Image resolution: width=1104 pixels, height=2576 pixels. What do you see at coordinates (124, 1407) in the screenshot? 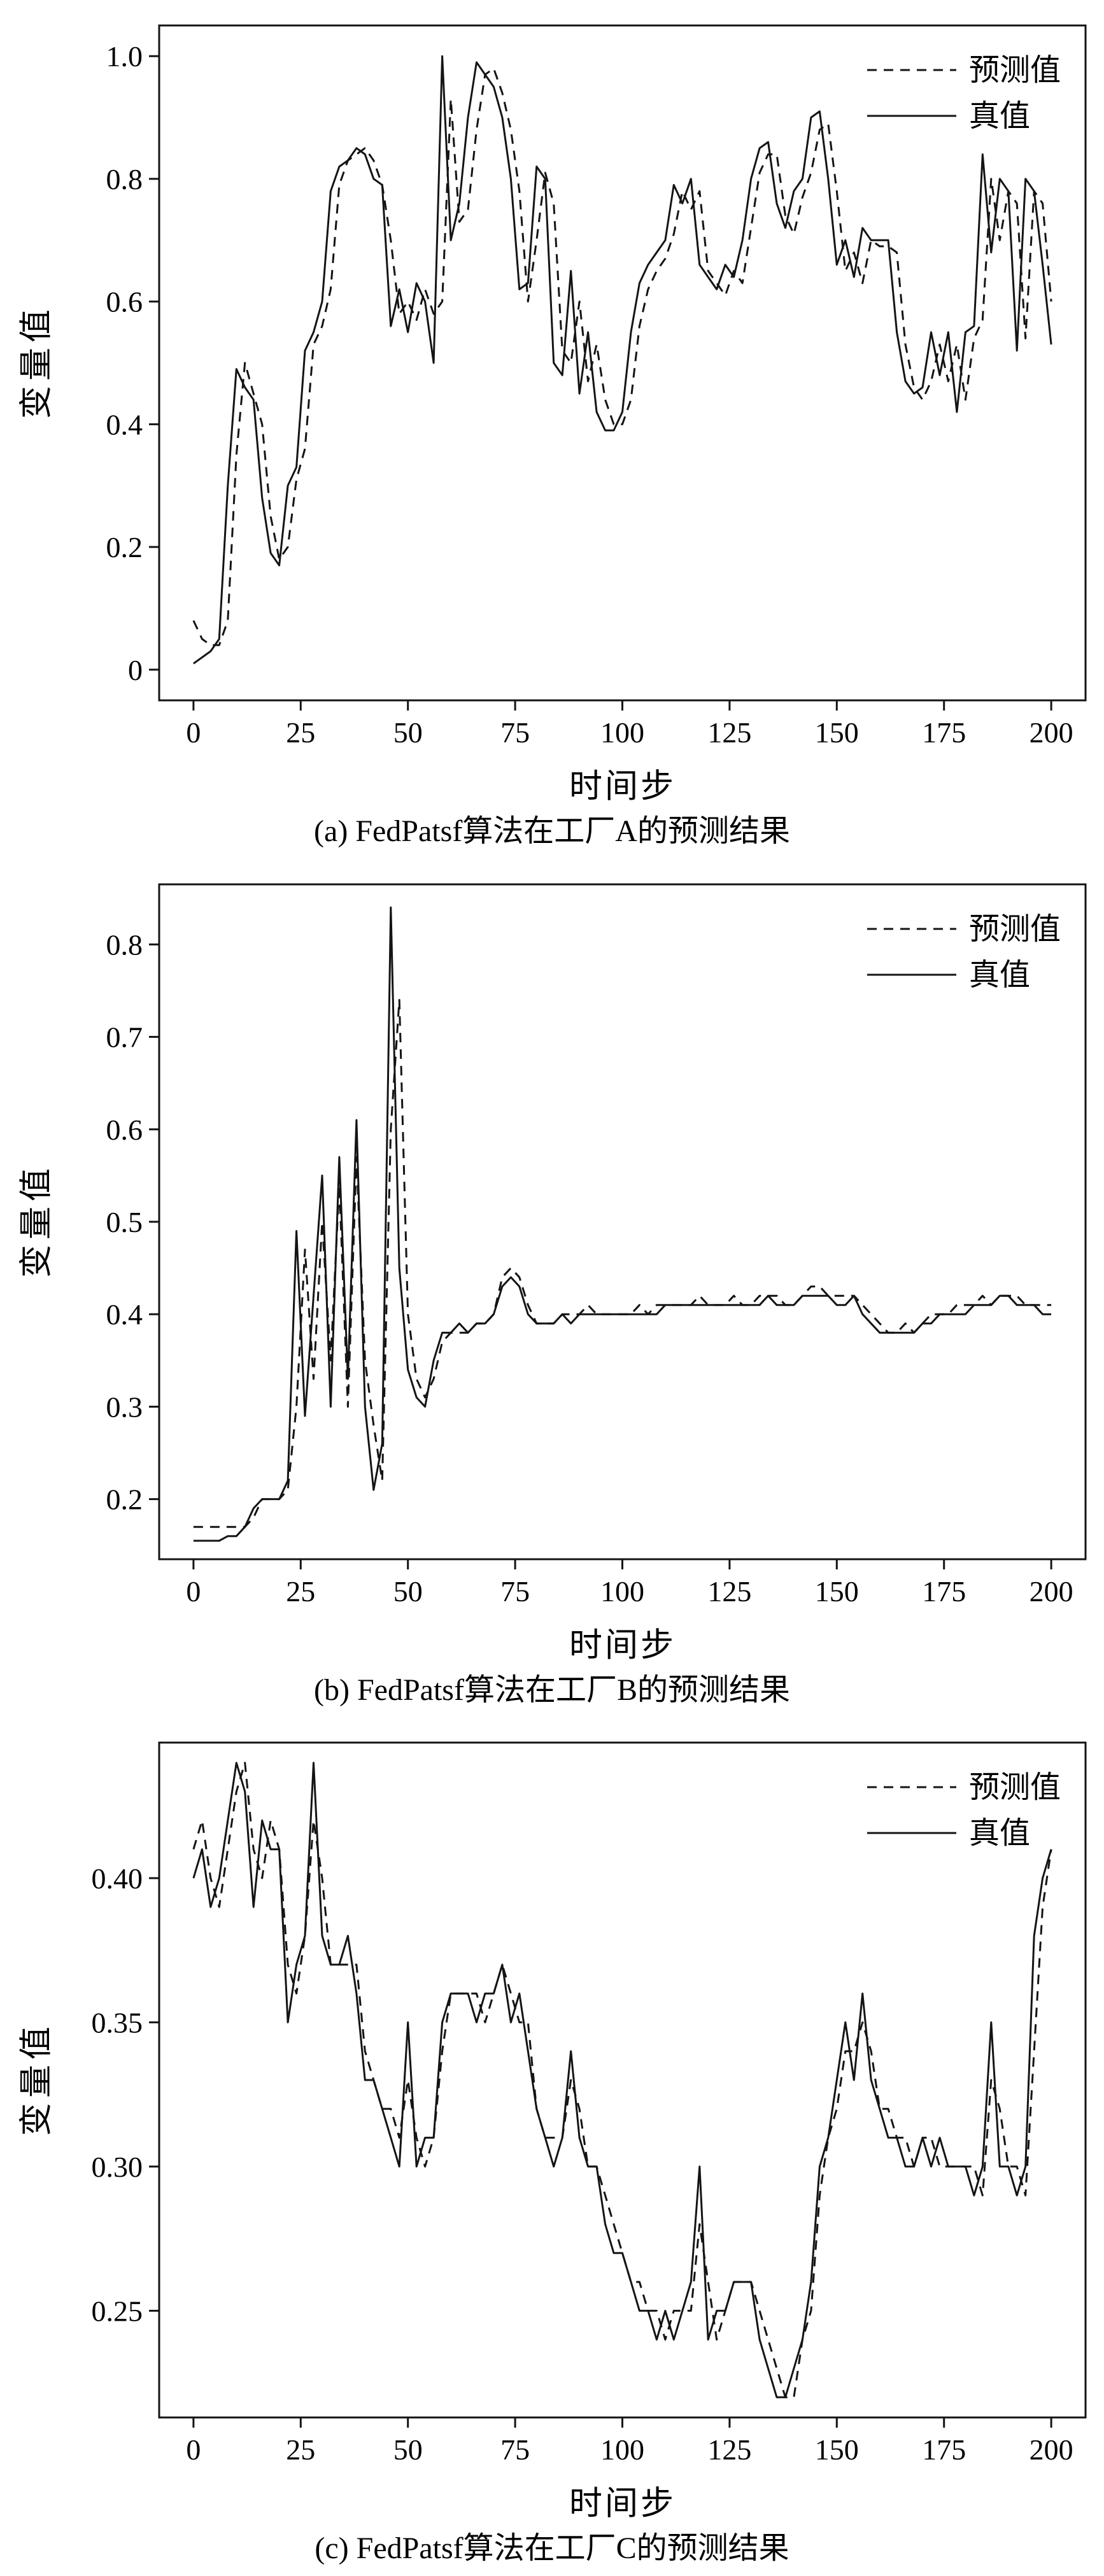
I see `y-tick-label: 0.3` at bounding box center [124, 1407].